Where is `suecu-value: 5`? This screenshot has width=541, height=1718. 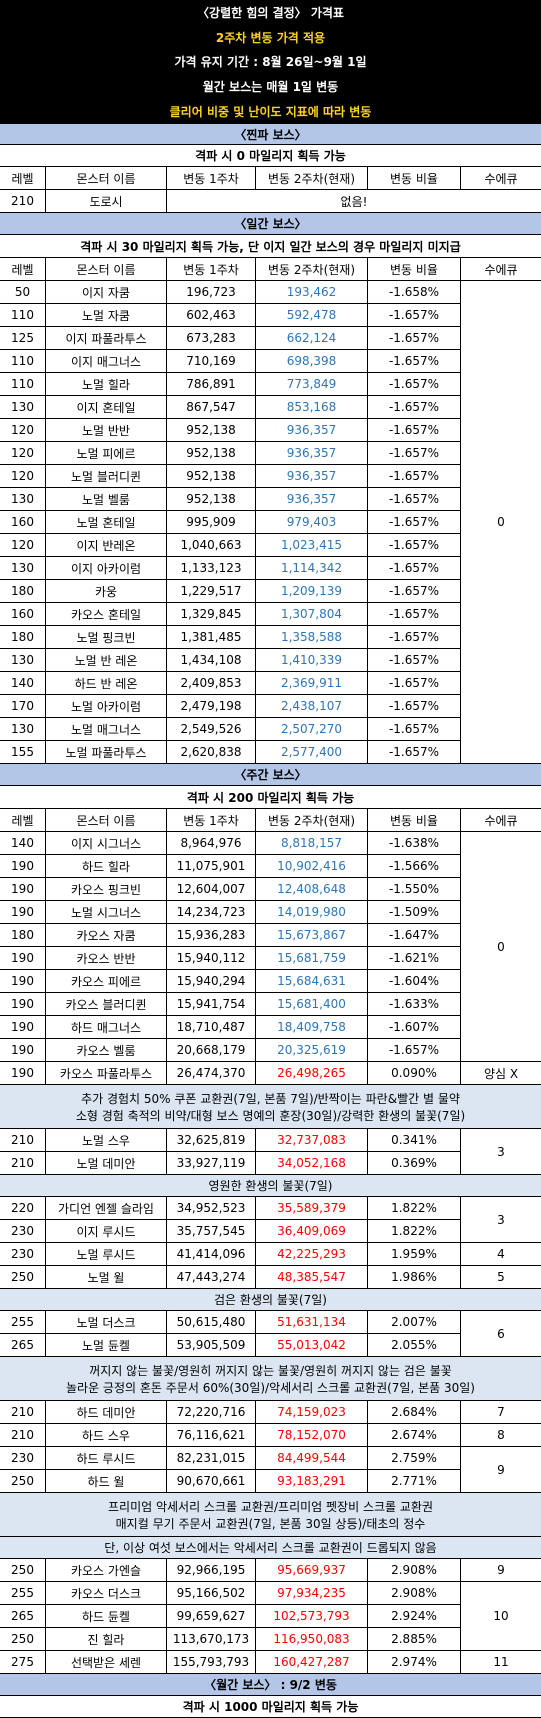 suecu-value: 5 is located at coordinates (501, 1277).